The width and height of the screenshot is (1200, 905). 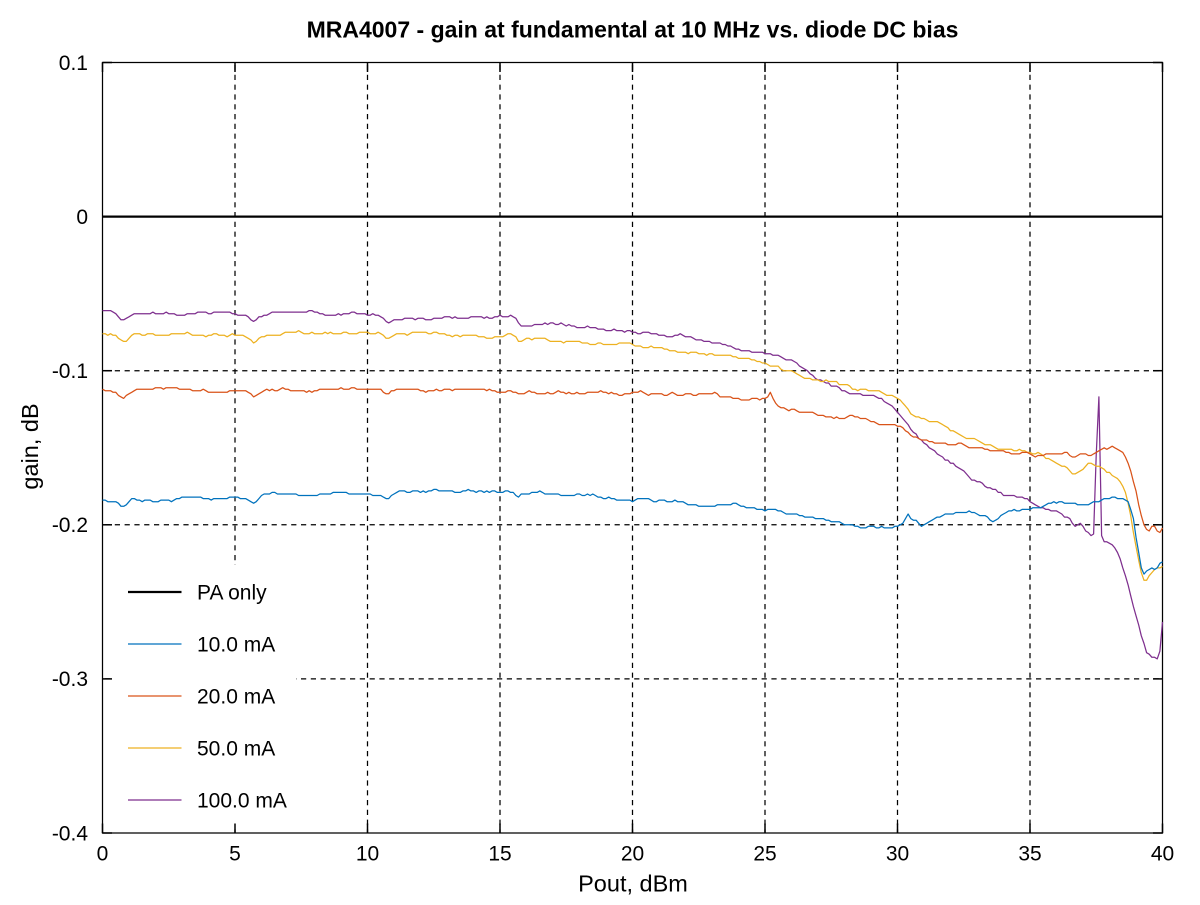 What do you see at coordinates (1162, 854) in the screenshot?
I see `svg-text: 40` at bounding box center [1162, 854].